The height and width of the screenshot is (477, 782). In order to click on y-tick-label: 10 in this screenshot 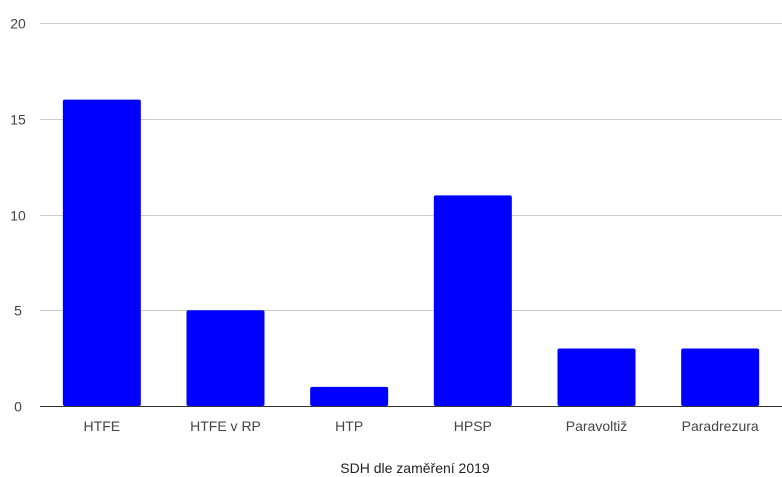, I will do `click(18, 216)`.